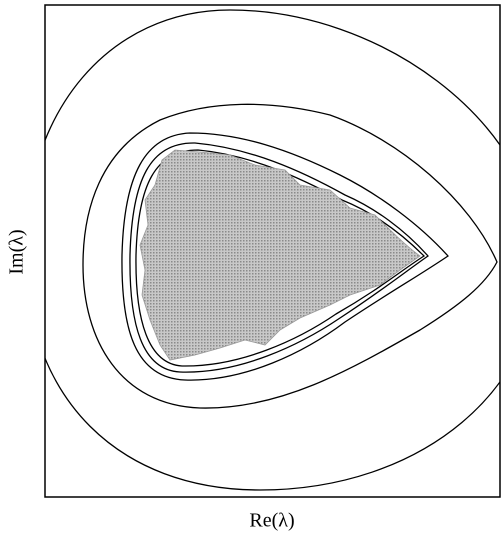 This screenshot has width=502, height=536. Describe the element at coordinates (271, 521) in the screenshot. I see `x-axis-label: Re(λ)` at that location.